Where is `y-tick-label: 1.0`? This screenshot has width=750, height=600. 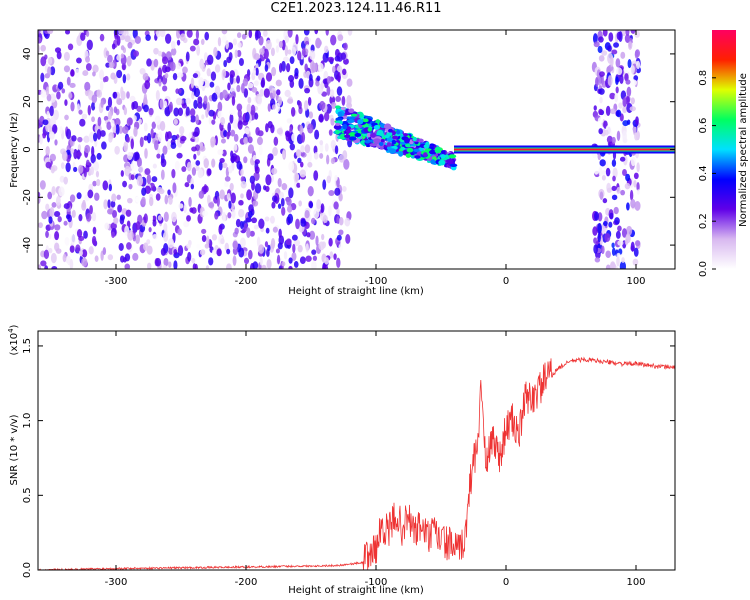
y-tick-label: 1.0 is located at coordinates (27, 421).